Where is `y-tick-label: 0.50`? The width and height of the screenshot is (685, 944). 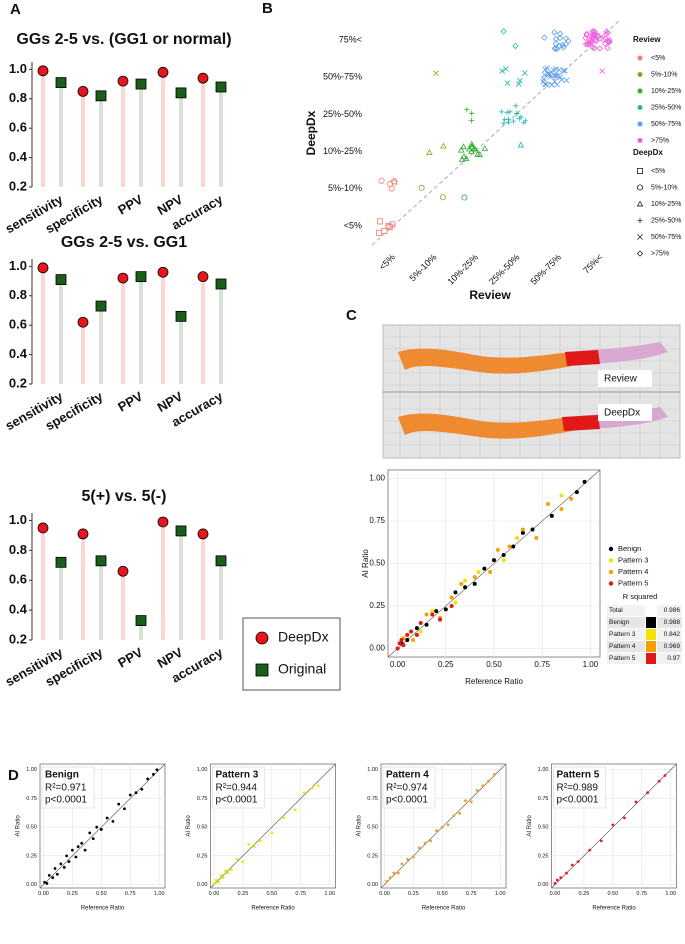 y-tick-label: 0.50 is located at coordinates (377, 563).